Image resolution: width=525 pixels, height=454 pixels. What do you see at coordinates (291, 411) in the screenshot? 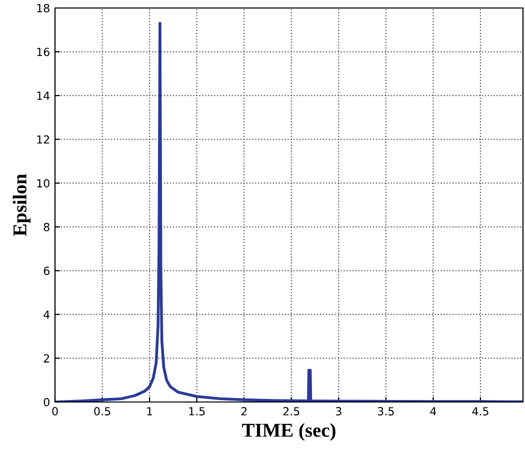
I see `x-tick-label: 2.5` at bounding box center [291, 411].